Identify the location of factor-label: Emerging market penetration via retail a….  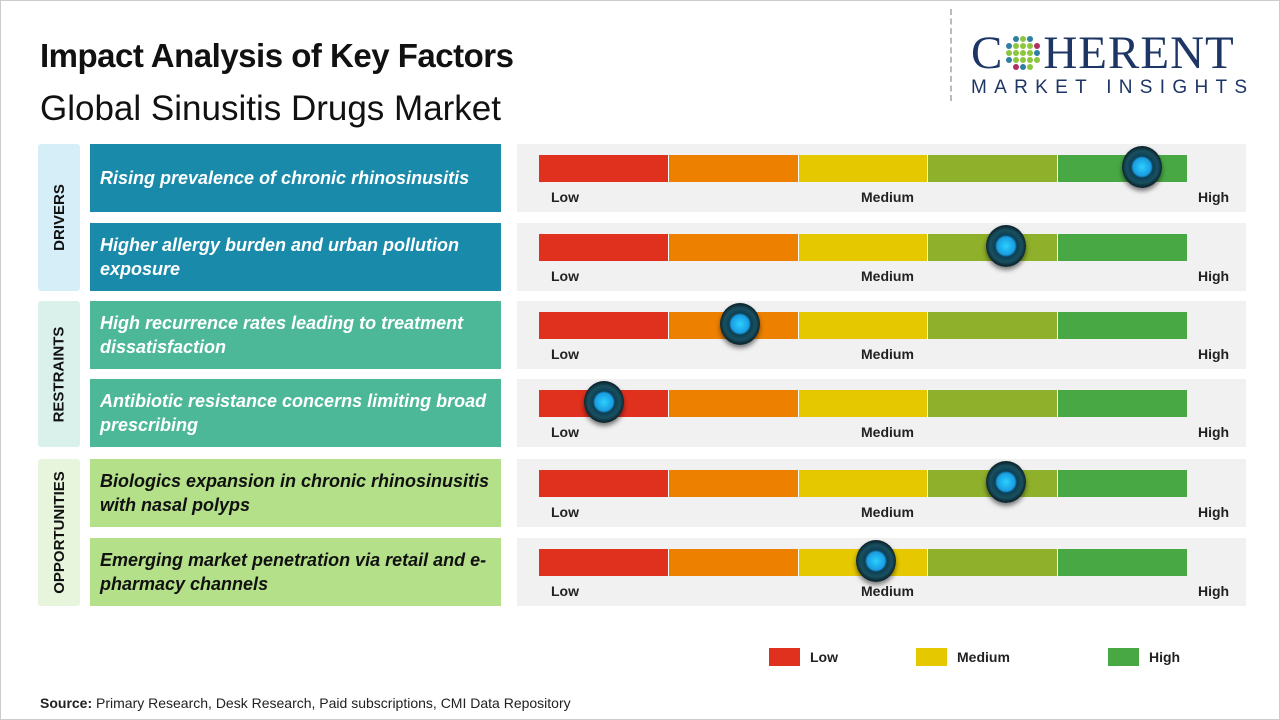
(295, 572).